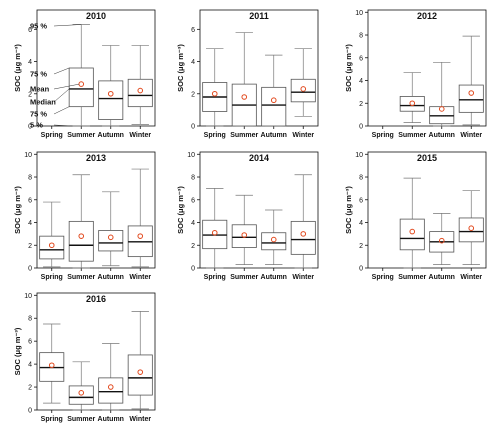  I want to click on legend-leader-p95, so click(67, 25).